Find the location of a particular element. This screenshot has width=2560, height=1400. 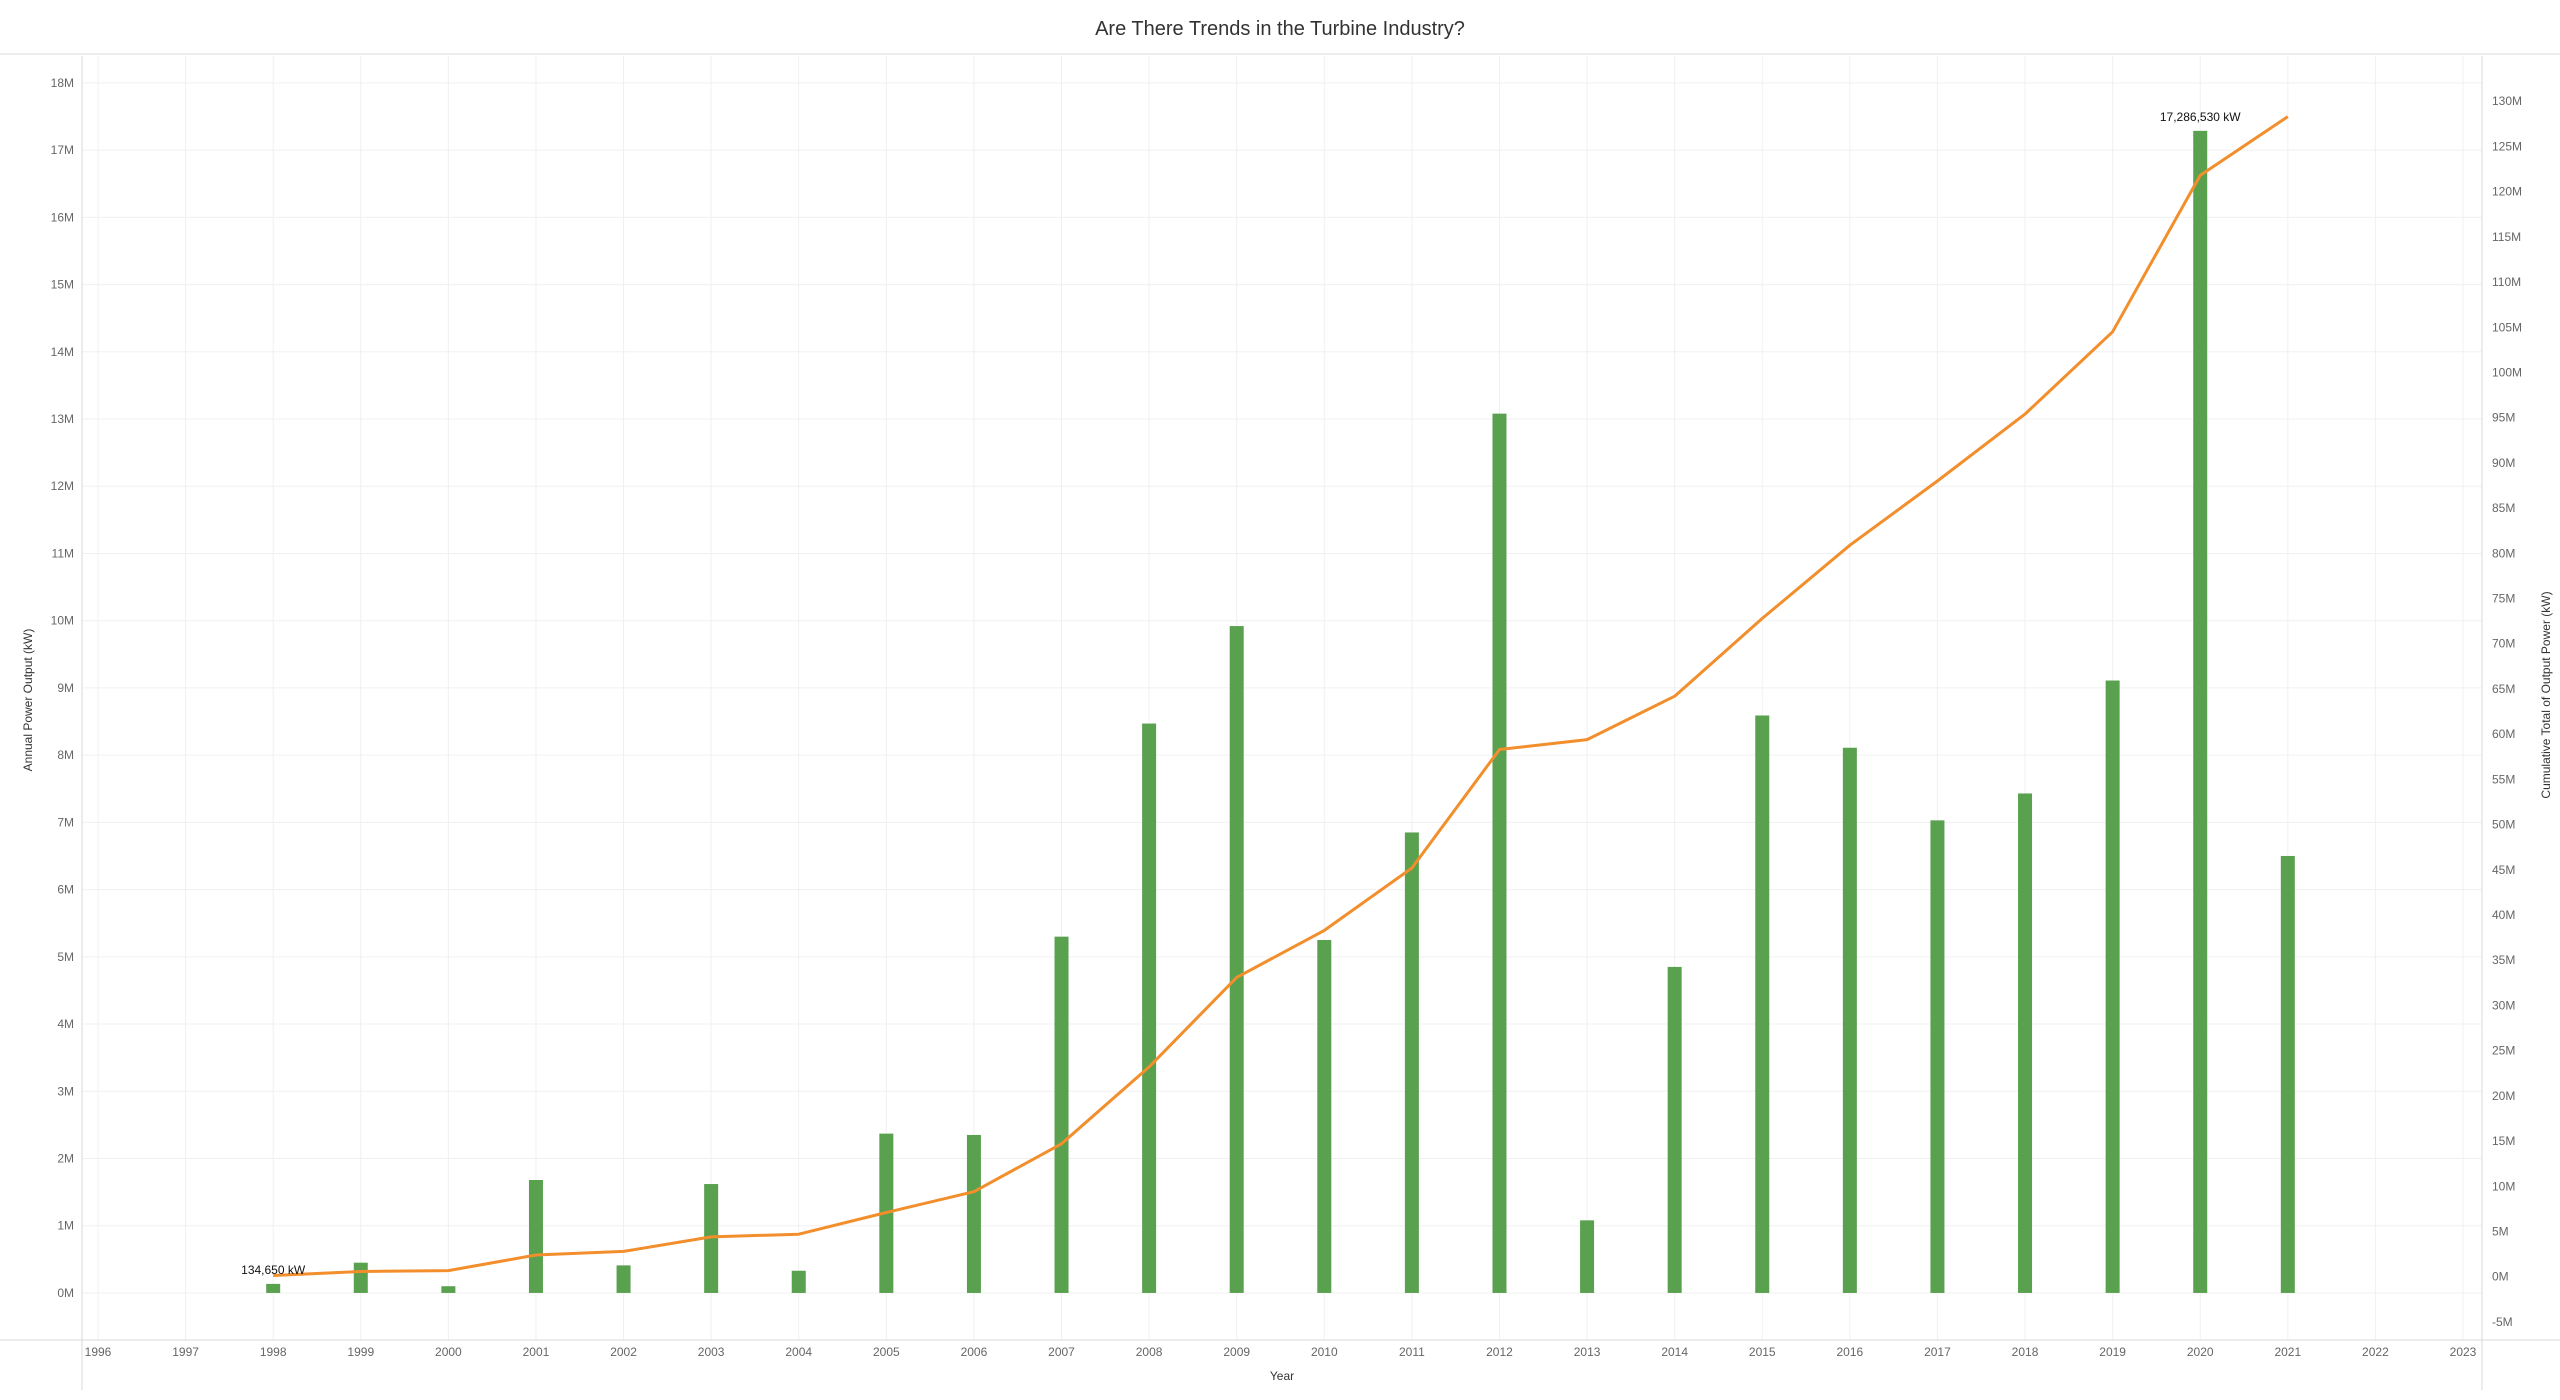

right-tick-label: 125M is located at coordinates (2507, 146).